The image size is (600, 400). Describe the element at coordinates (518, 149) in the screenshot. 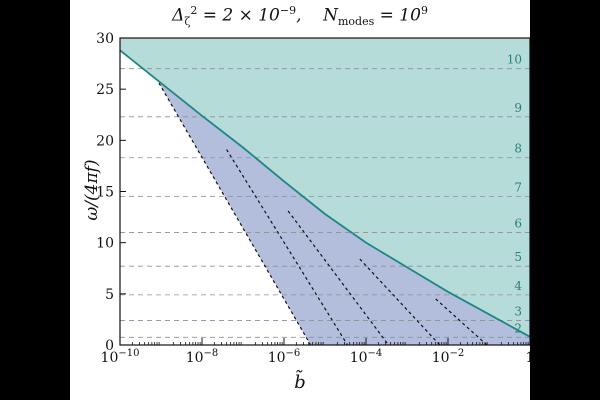

I see `level-label-8: 8` at that location.